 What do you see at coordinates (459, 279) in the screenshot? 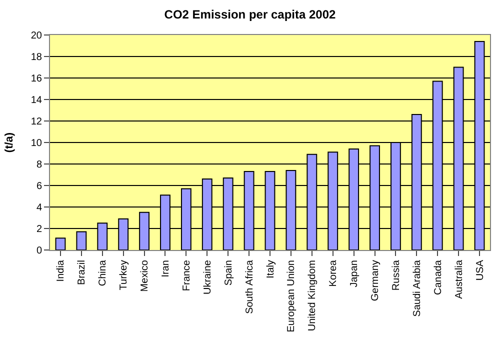
I see `x-tick-label: Australia` at bounding box center [459, 279].